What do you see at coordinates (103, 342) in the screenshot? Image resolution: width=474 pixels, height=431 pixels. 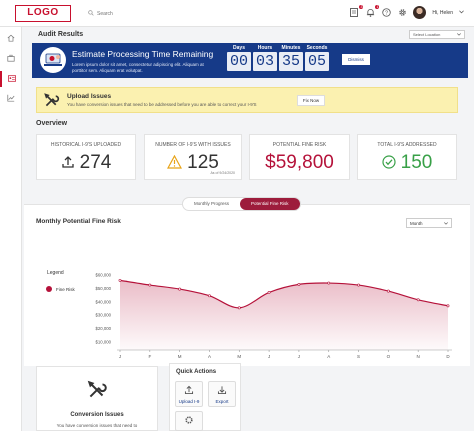 I see `y-tick-label: $10,000` at bounding box center [103, 342].